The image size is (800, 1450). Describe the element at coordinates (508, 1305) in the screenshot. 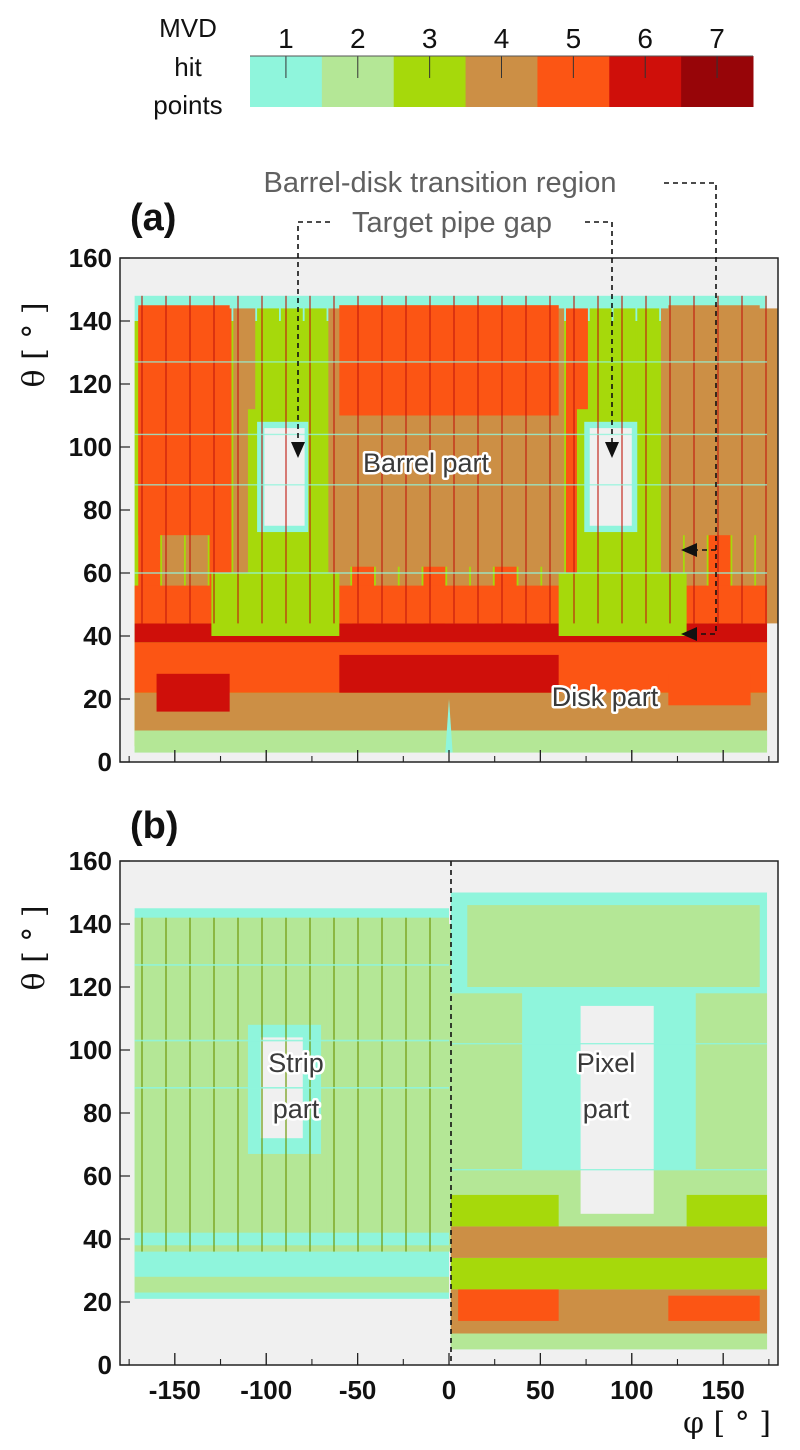

I see `pixel-disk-red-left` at that location.